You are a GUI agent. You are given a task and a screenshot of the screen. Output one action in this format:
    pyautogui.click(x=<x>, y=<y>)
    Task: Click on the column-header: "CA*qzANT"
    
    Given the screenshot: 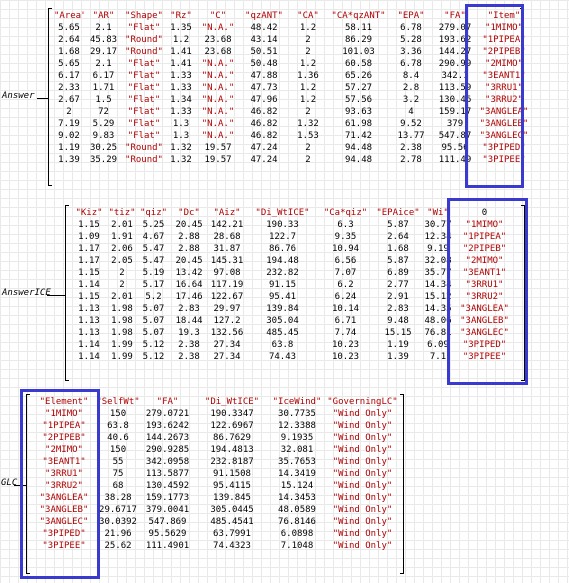 What is the action you would take?
    pyautogui.click(x=358, y=16)
    